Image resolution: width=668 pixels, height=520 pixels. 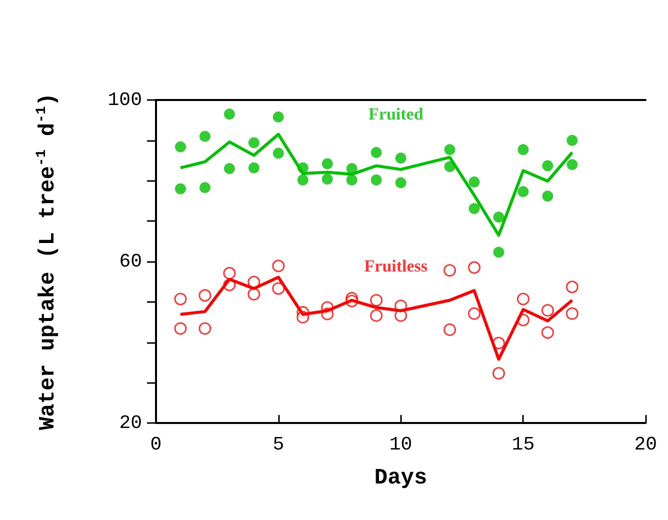 What do you see at coordinates (396, 266) in the screenshot?
I see `series-label: Fruitless` at bounding box center [396, 266].